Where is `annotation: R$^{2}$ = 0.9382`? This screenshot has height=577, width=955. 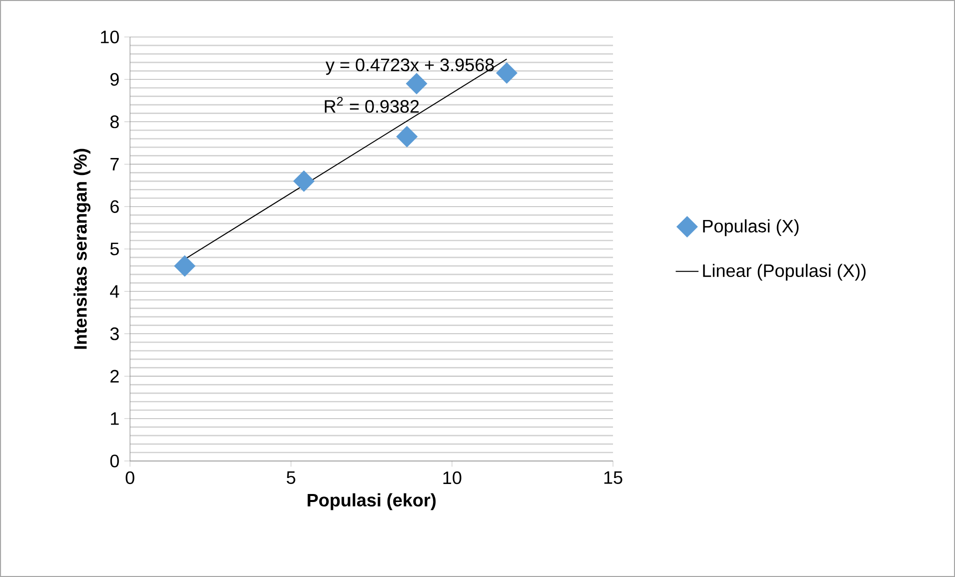
annotation: R$^{2}$ = 0.9382 is located at coordinates (371, 104).